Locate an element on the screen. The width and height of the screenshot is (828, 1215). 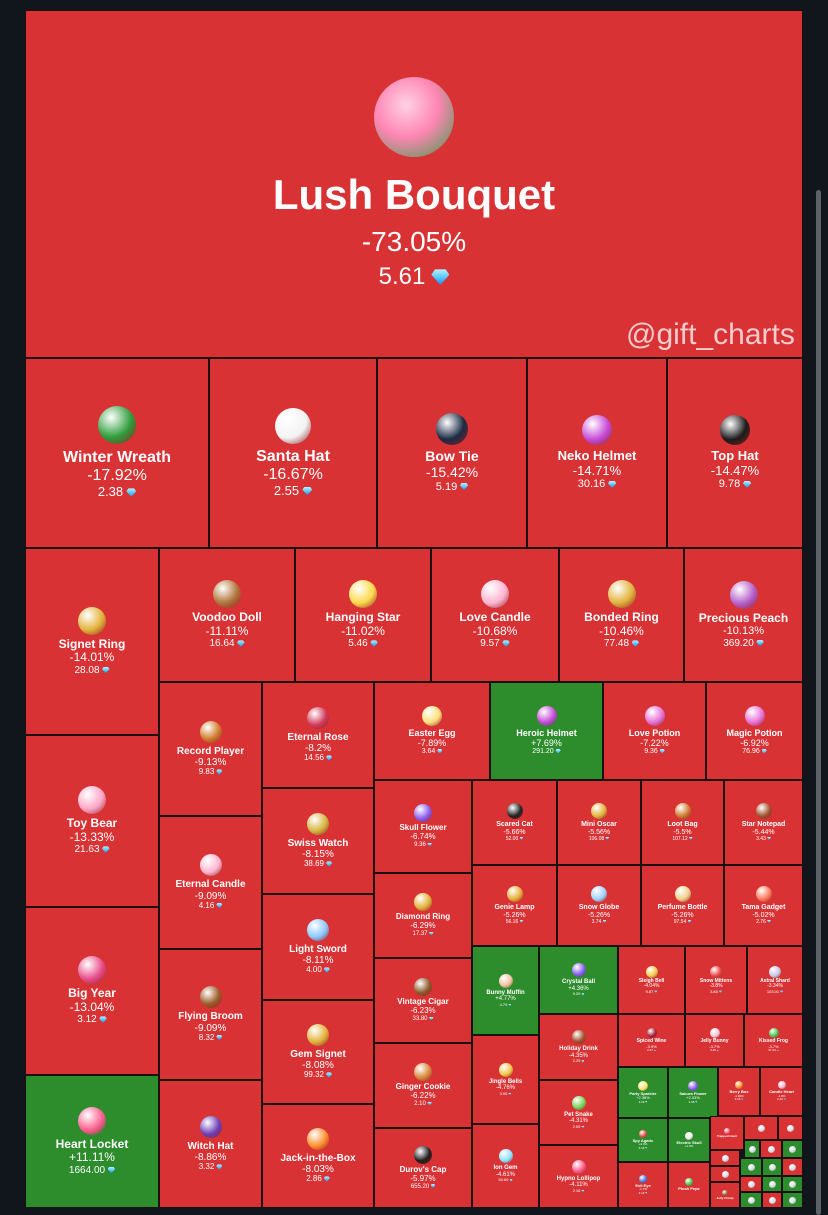
tile-trapped-heart: Trapped Heart is located at coordinates (727, 1133).